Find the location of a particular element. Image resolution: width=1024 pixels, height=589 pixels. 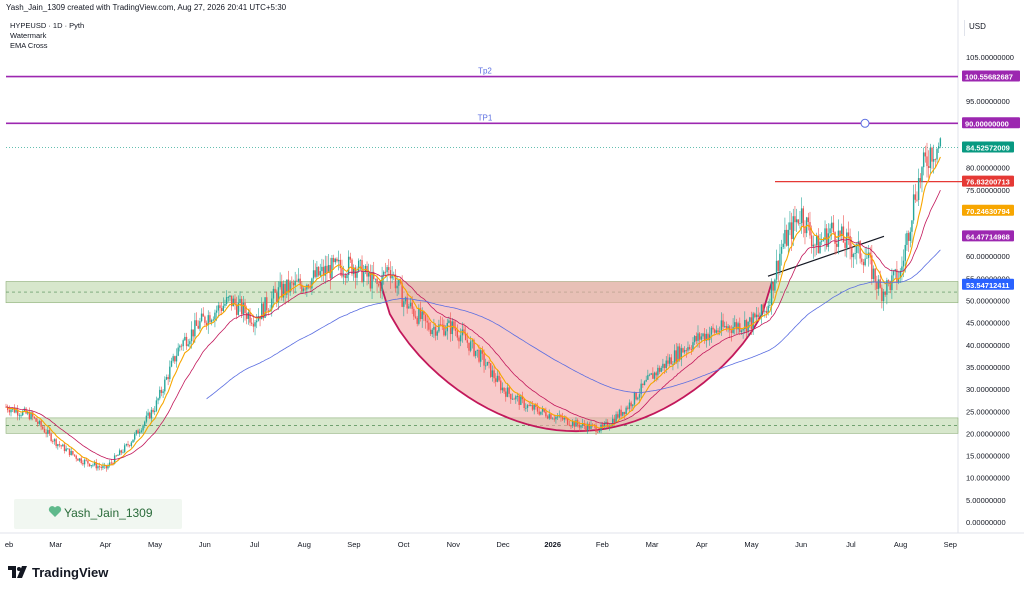

legend-watermark: Watermark is located at coordinates (28, 35).